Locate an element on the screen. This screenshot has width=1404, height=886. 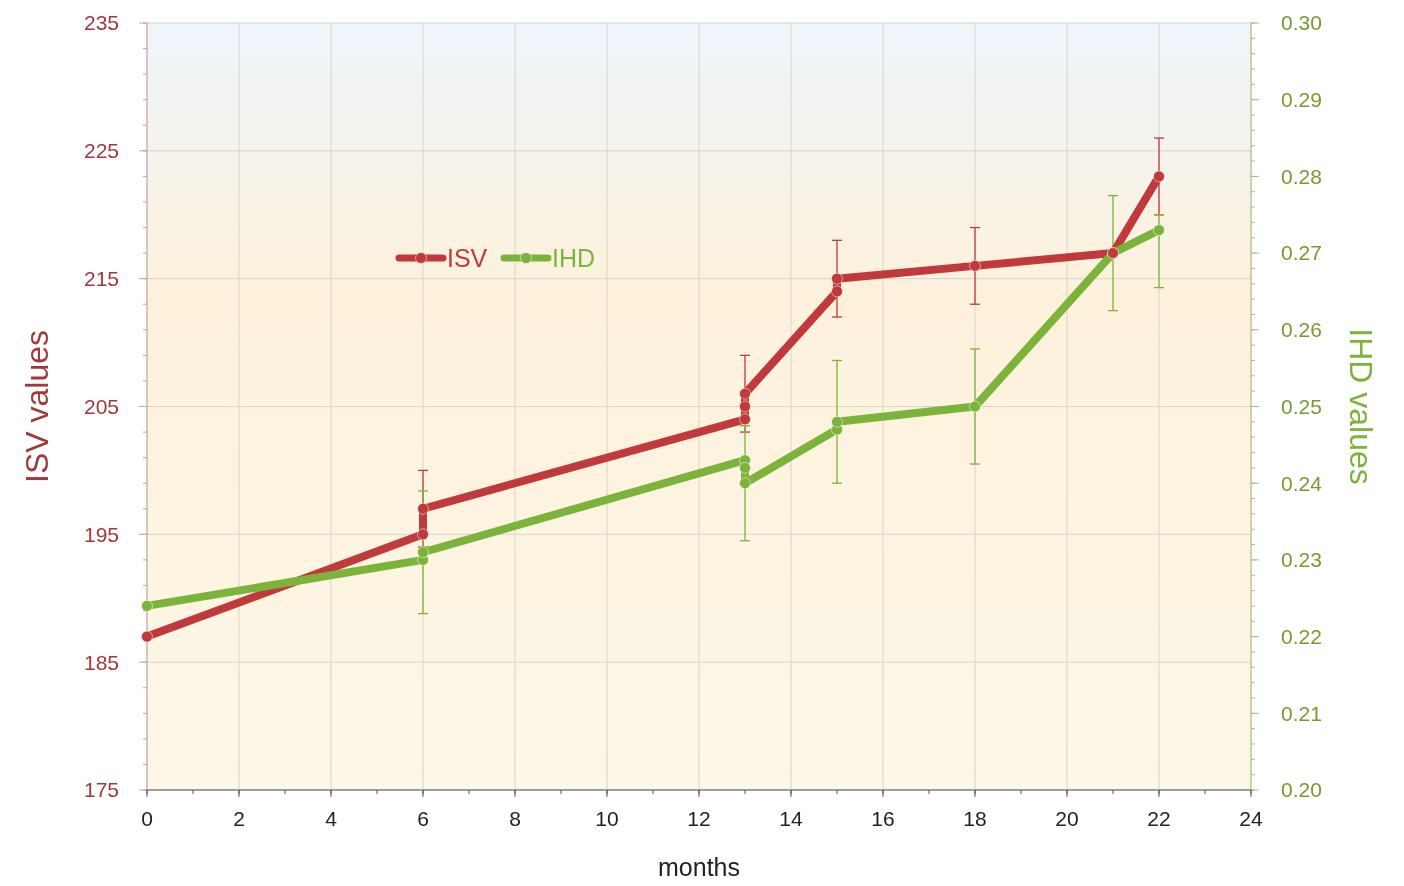
x-tick-label: 2 is located at coordinates (239, 818).